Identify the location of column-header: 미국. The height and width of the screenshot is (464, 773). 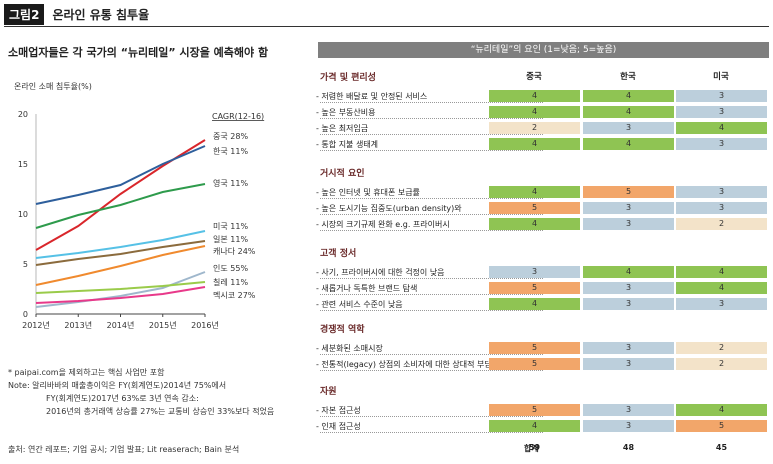
(721, 77).